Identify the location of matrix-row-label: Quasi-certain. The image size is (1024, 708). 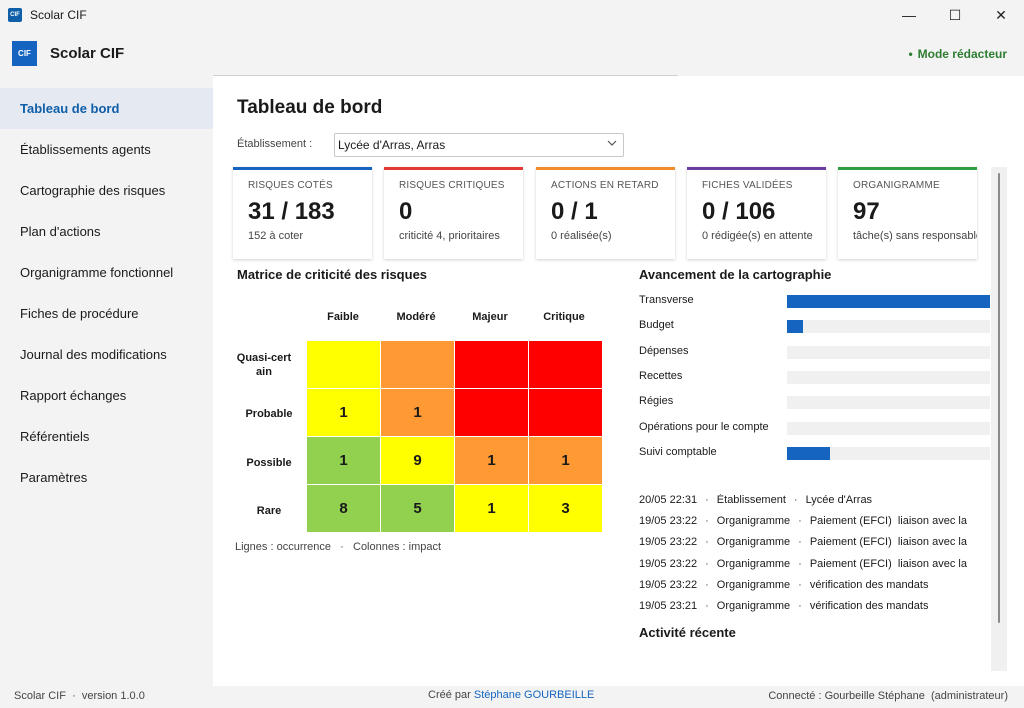
(264, 365).